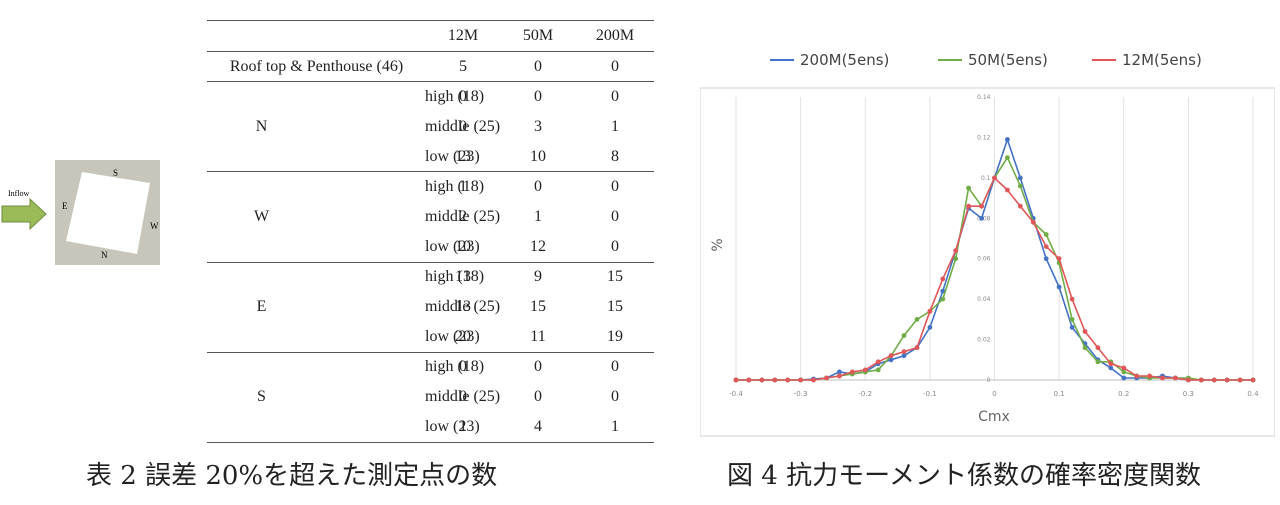 The image size is (1280, 505). Describe the element at coordinates (154, 226) in the screenshot. I see `side-label-w: W` at that location.